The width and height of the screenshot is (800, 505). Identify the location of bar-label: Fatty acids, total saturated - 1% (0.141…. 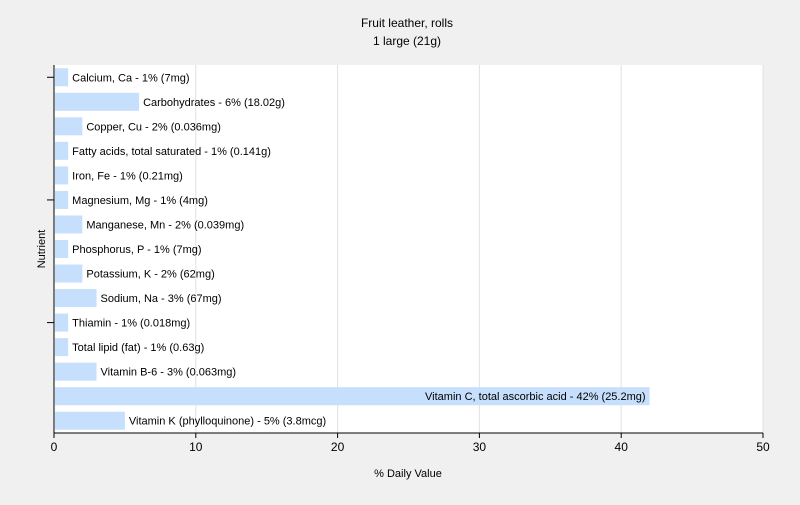
(171, 152).